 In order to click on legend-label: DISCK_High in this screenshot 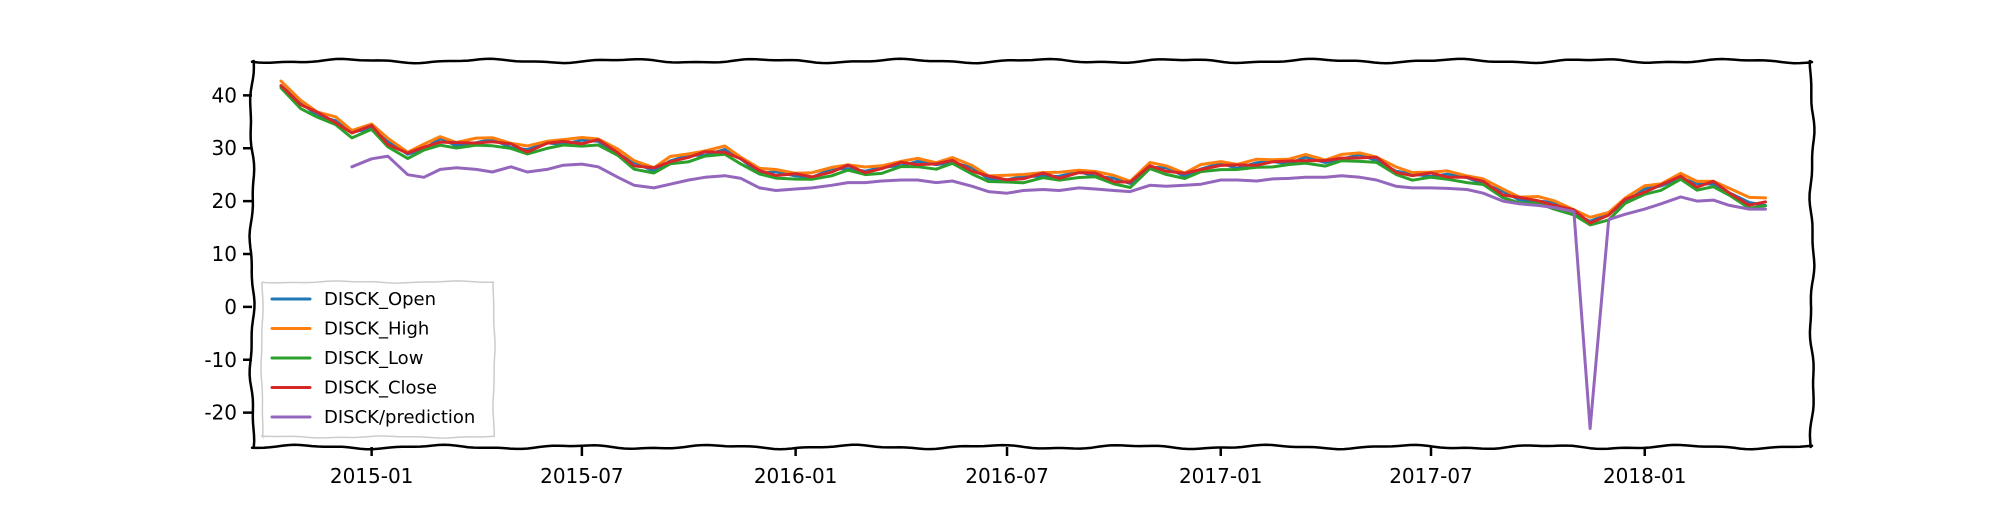, I will do `click(376, 329)`.